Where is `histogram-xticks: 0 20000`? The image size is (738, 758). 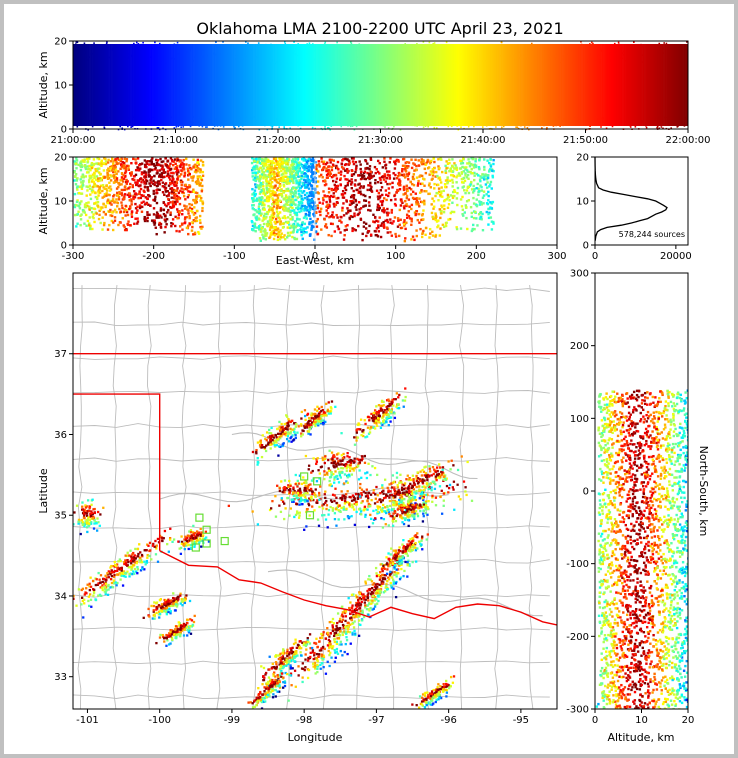 histogram-xticks: 0 20000 is located at coordinates (642, 253).